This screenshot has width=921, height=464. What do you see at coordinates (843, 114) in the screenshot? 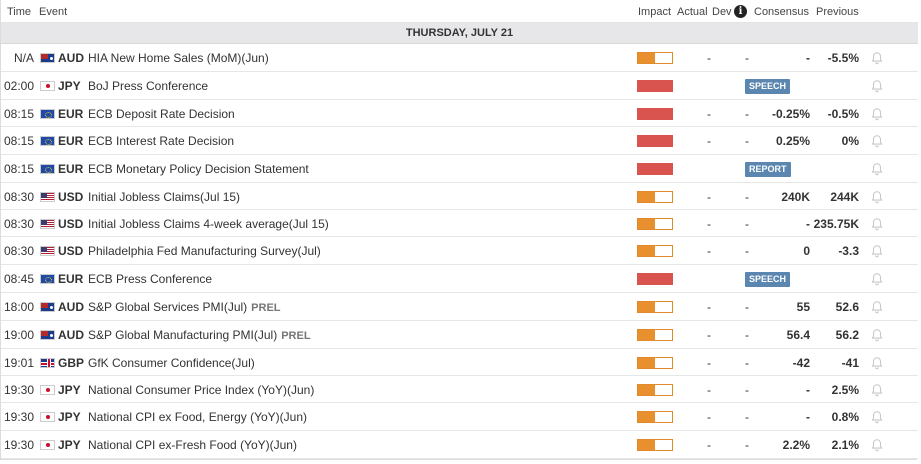
I see `previous-value: -0.5%` at bounding box center [843, 114].